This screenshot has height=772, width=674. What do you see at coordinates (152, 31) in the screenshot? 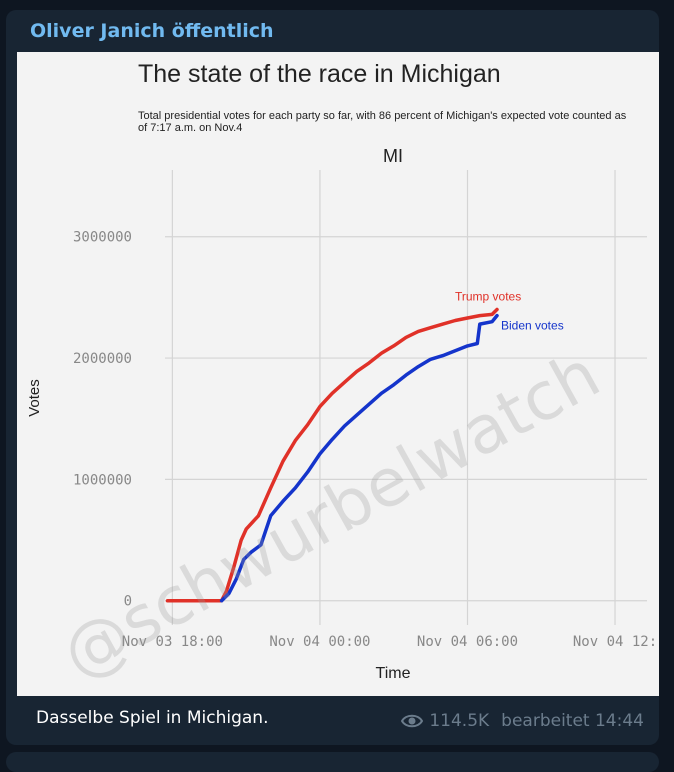
I see `channel-name: Oliver Janich öffentlich` at bounding box center [152, 31].